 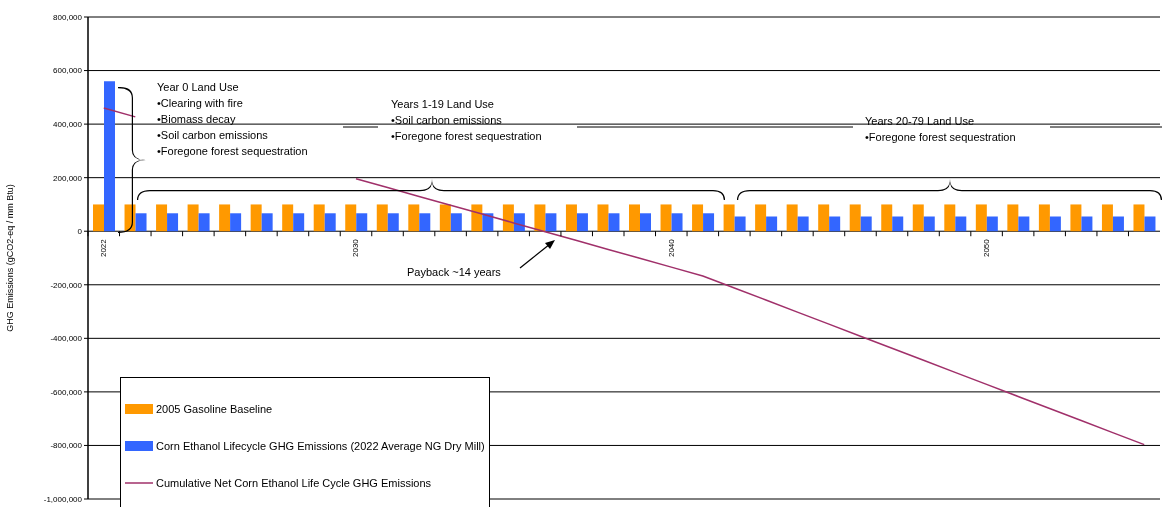 What do you see at coordinates (214, 408) in the screenshot?
I see `legend-label: 2005 Gasoline Baseline` at bounding box center [214, 408].